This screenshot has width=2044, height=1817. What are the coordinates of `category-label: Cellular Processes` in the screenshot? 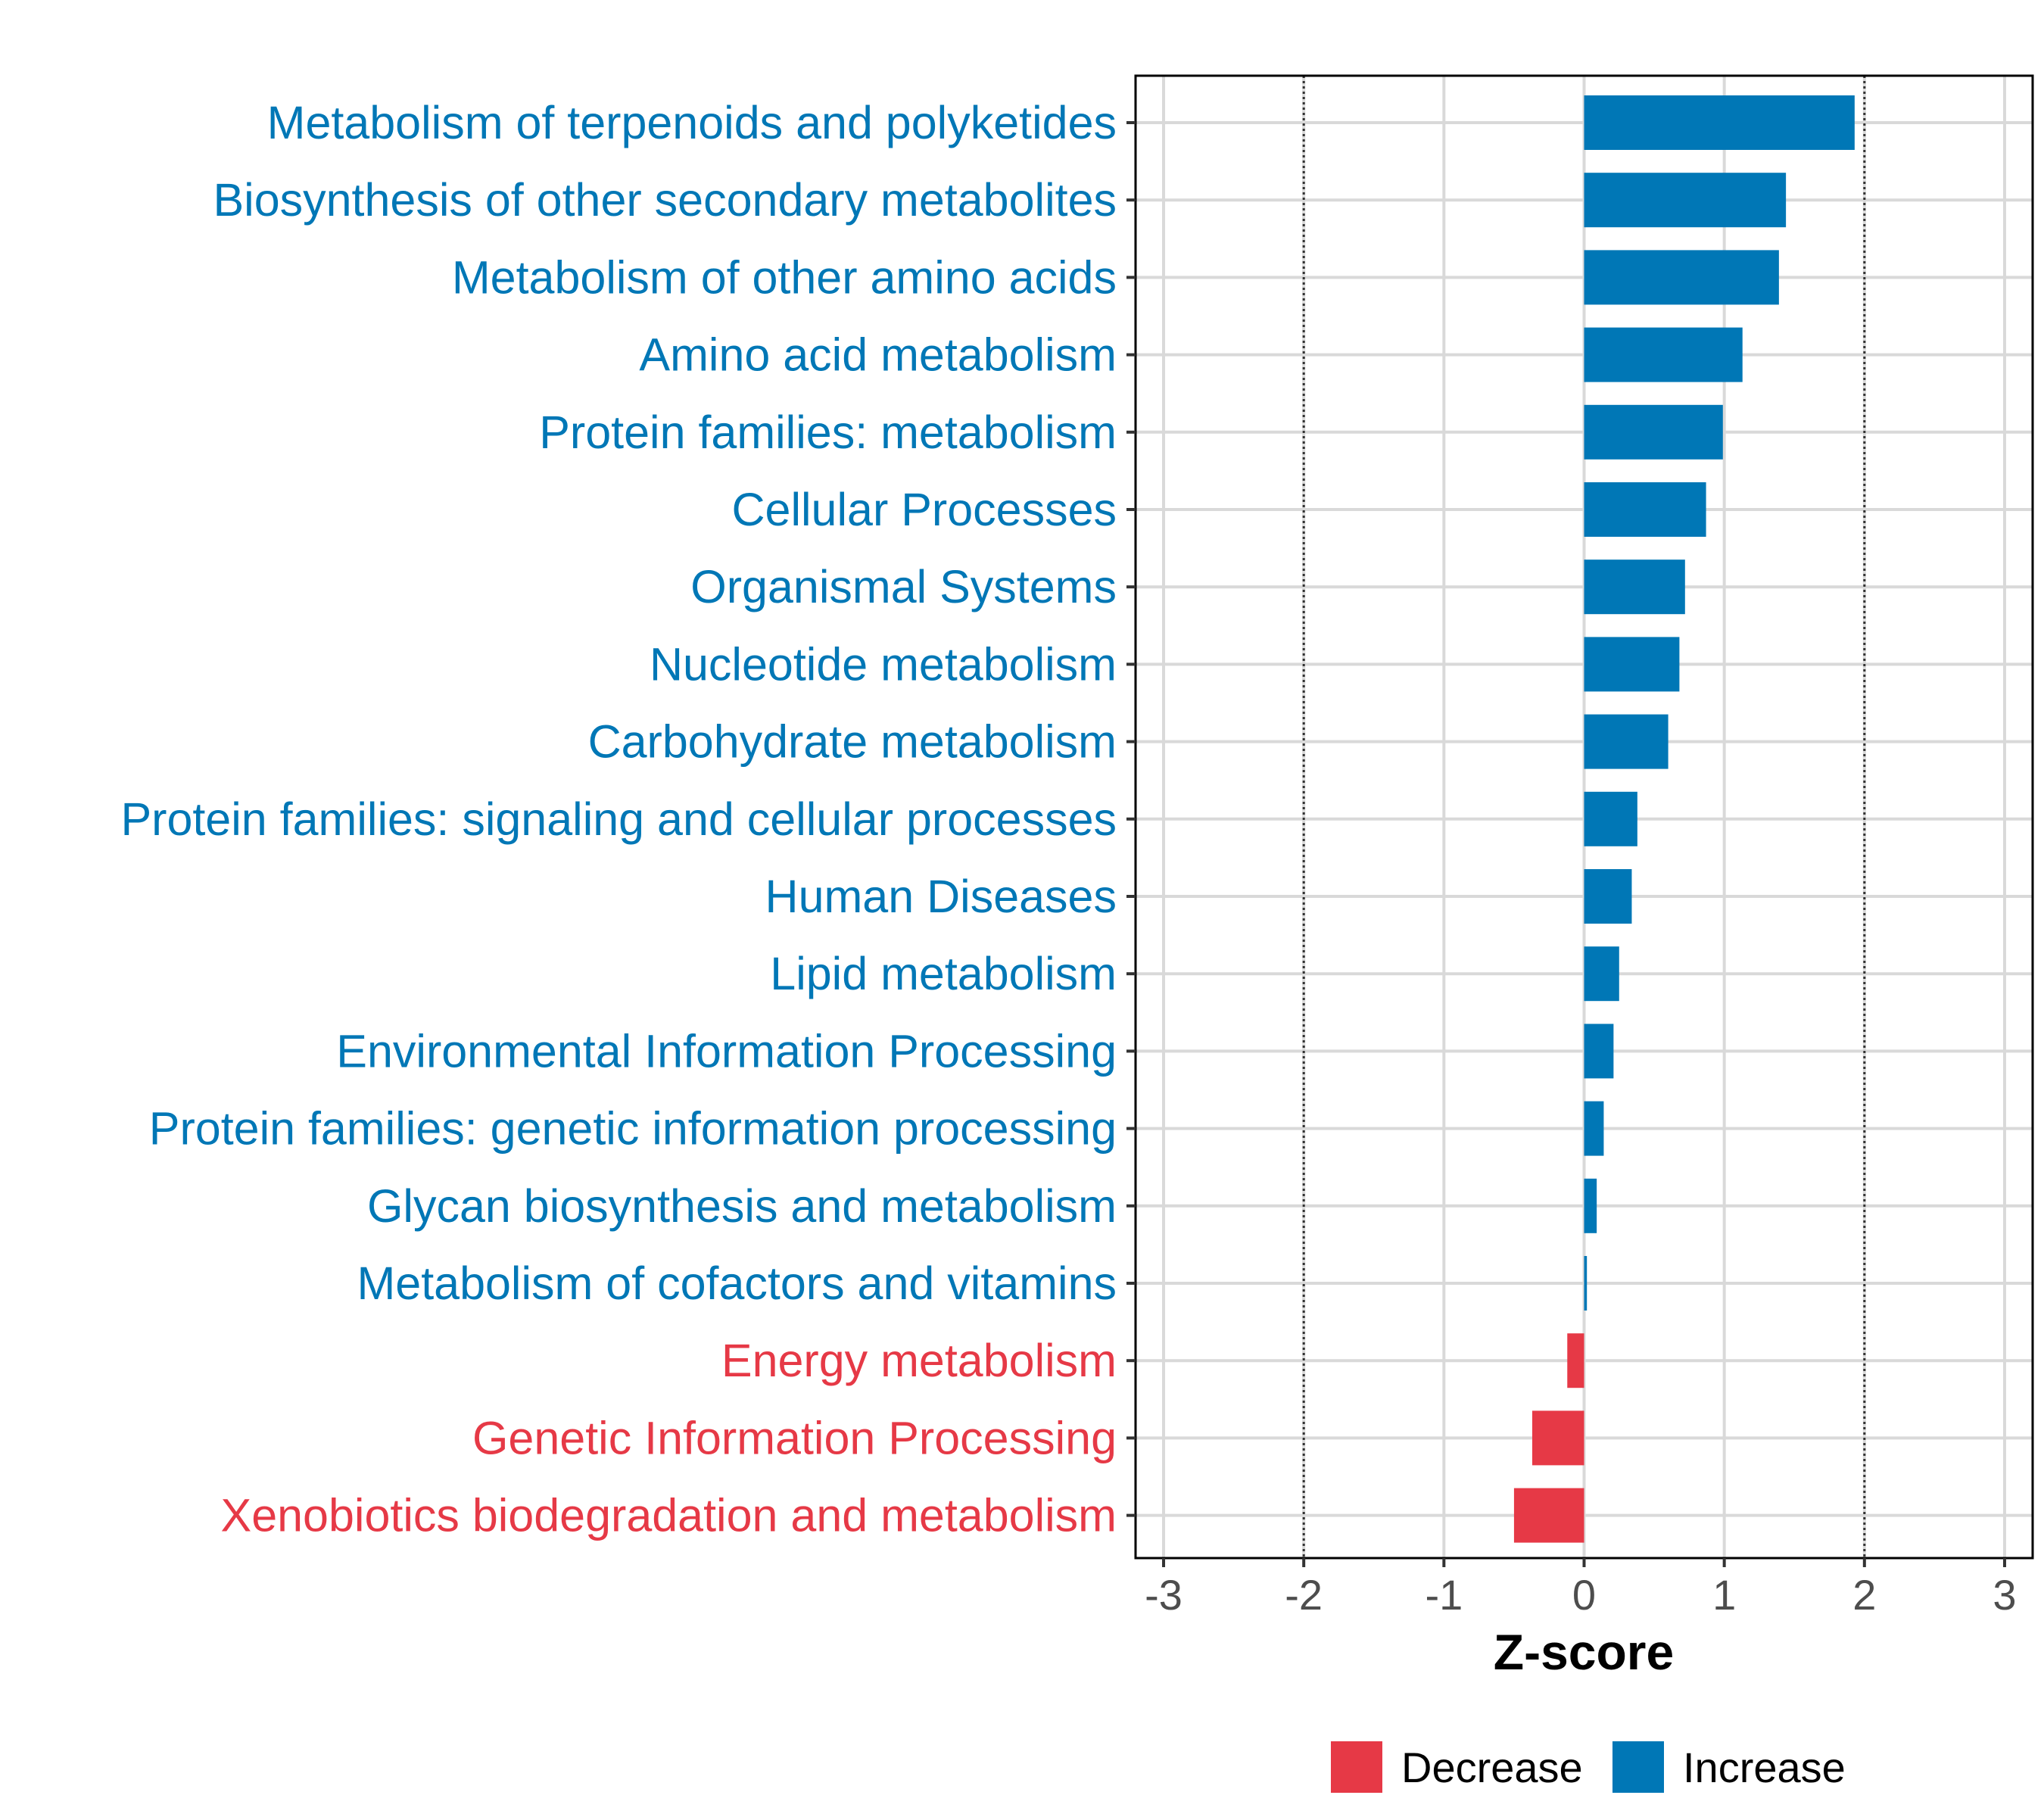 It's located at (924, 510).